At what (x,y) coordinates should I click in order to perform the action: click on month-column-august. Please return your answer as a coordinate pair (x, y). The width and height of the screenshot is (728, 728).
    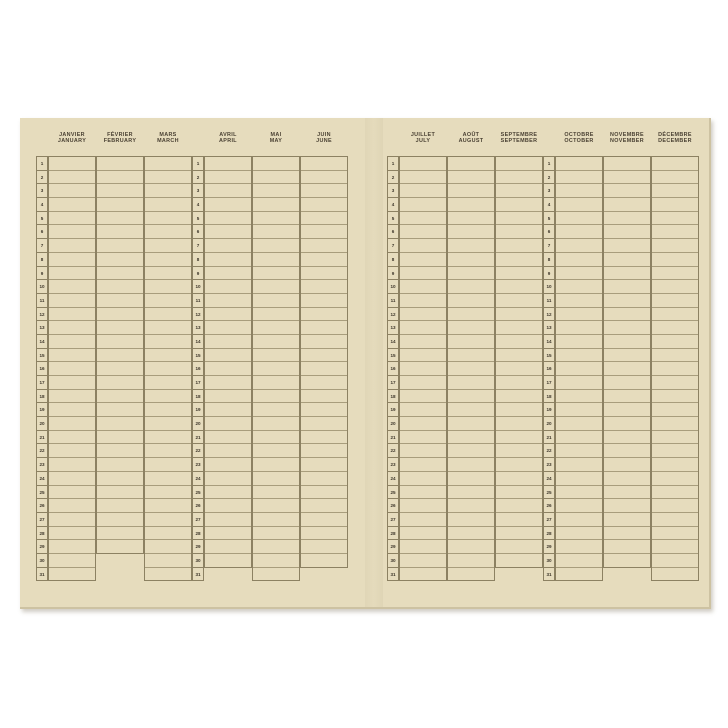
    Looking at the image, I should click on (471, 369).